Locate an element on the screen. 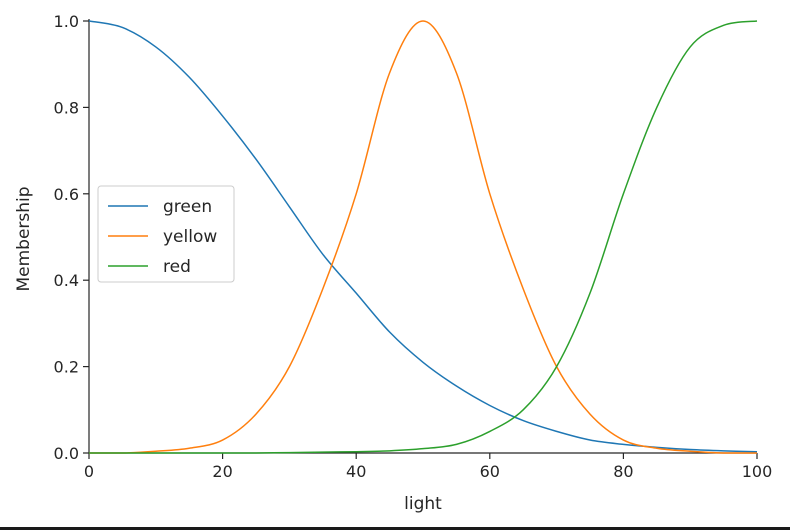  x-tick-label: 20 is located at coordinates (222, 471).